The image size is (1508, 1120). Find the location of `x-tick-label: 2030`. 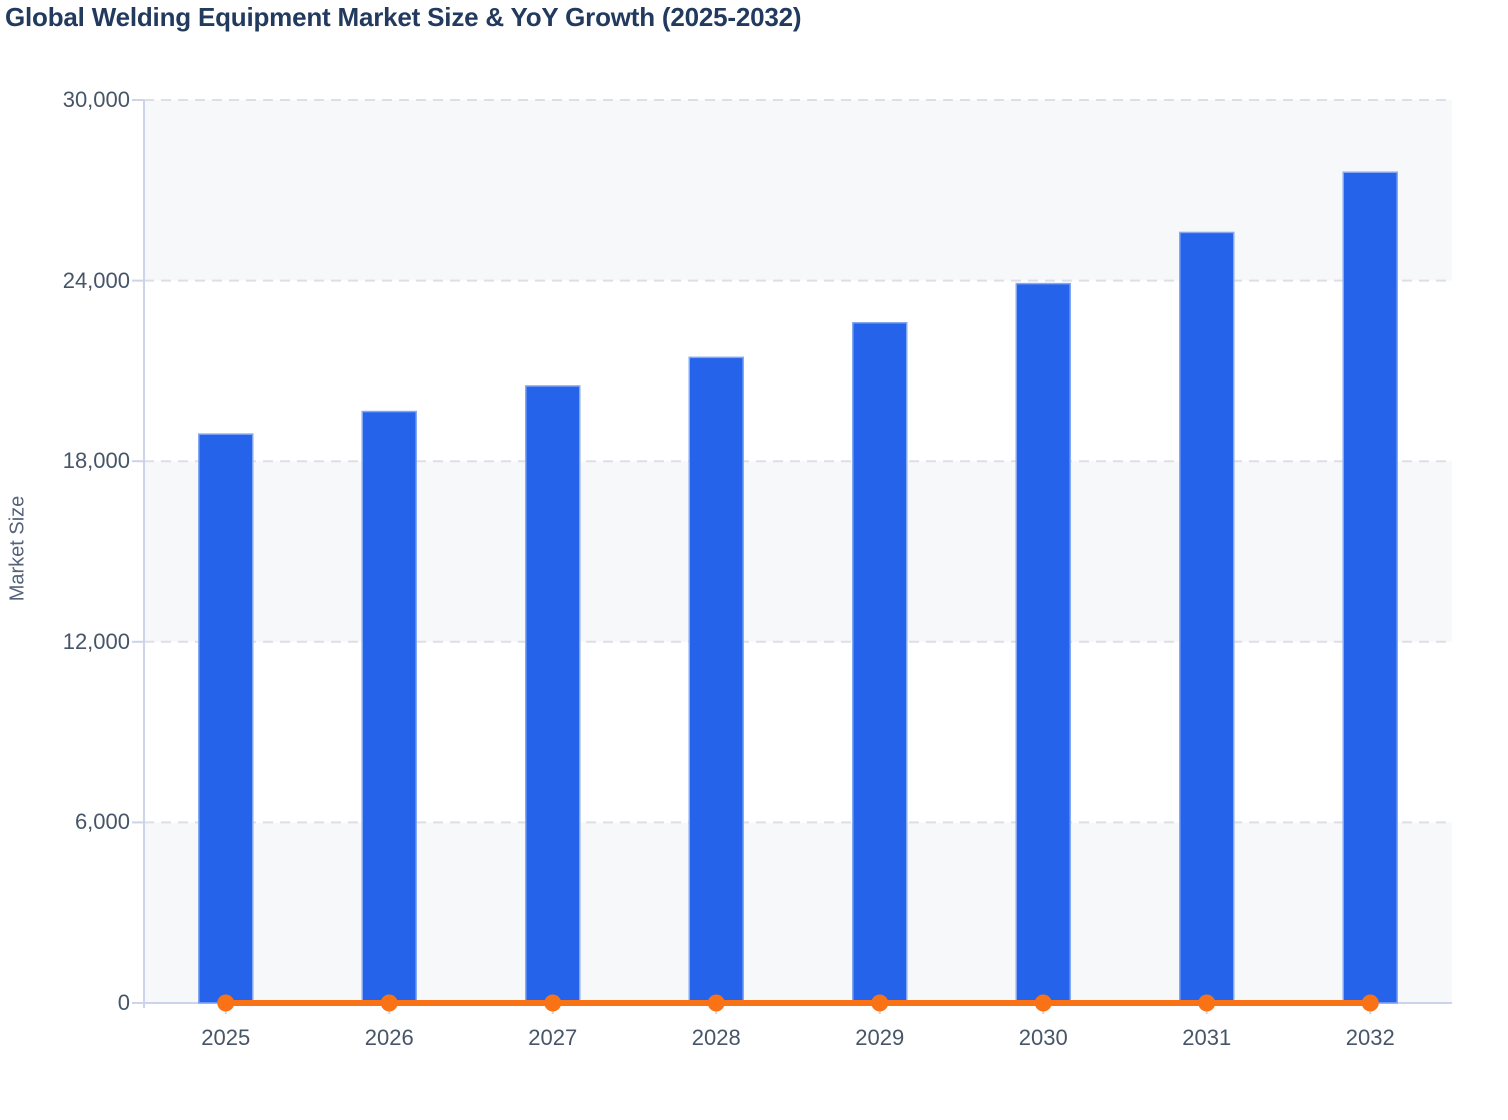

x-tick-label: 2030 is located at coordinates (1043, 1037).